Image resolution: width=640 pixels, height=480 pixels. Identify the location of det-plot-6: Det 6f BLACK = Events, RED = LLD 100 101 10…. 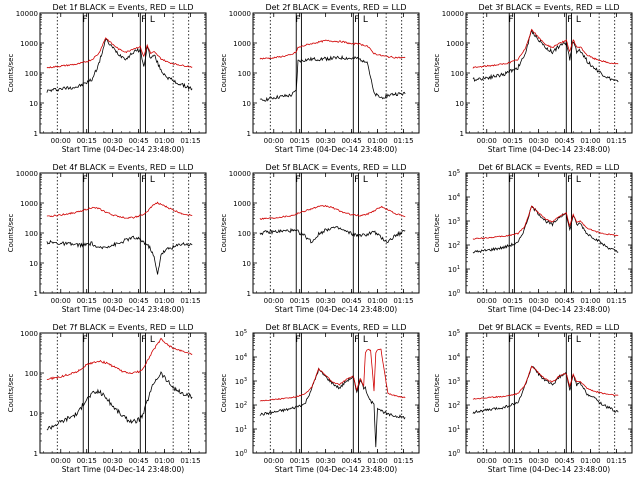
(533, 238).